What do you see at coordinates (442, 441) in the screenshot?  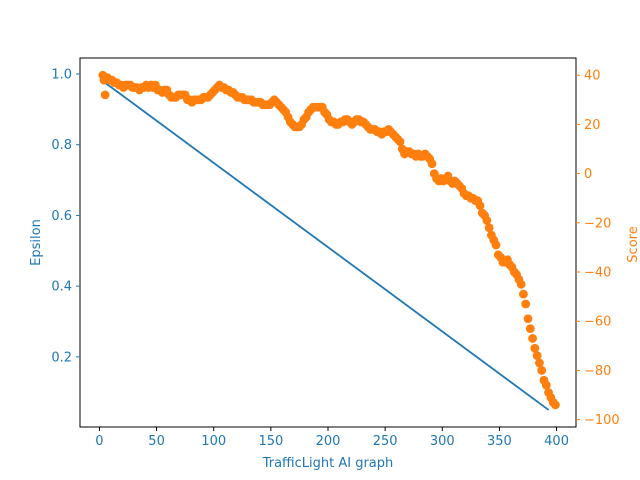 I see `x-tick-label: 300` at bounding box center [442, 441].